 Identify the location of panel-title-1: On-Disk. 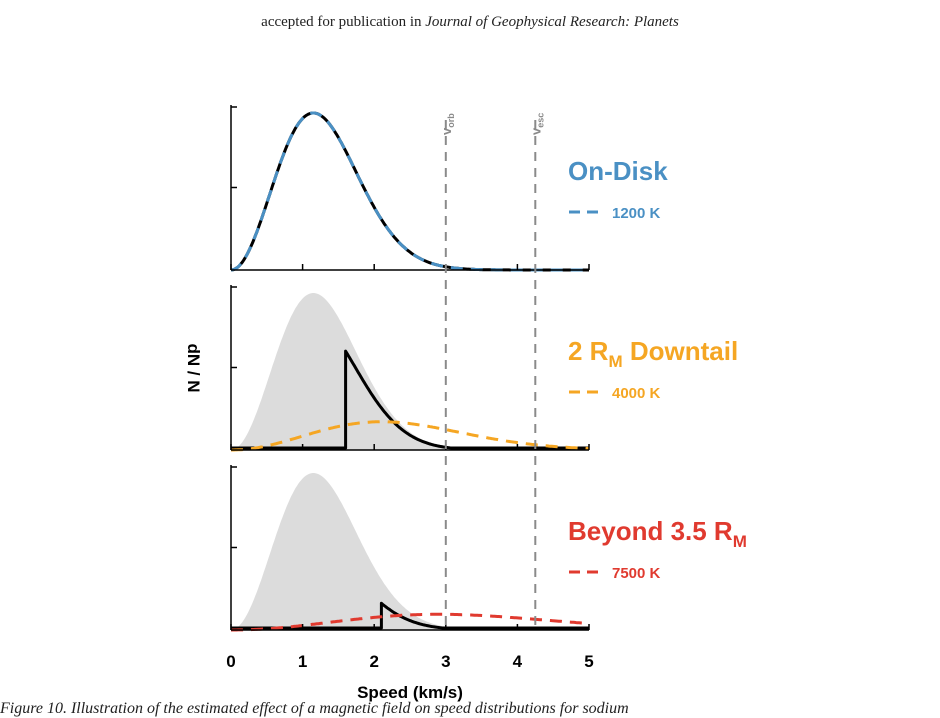
(618, 171).